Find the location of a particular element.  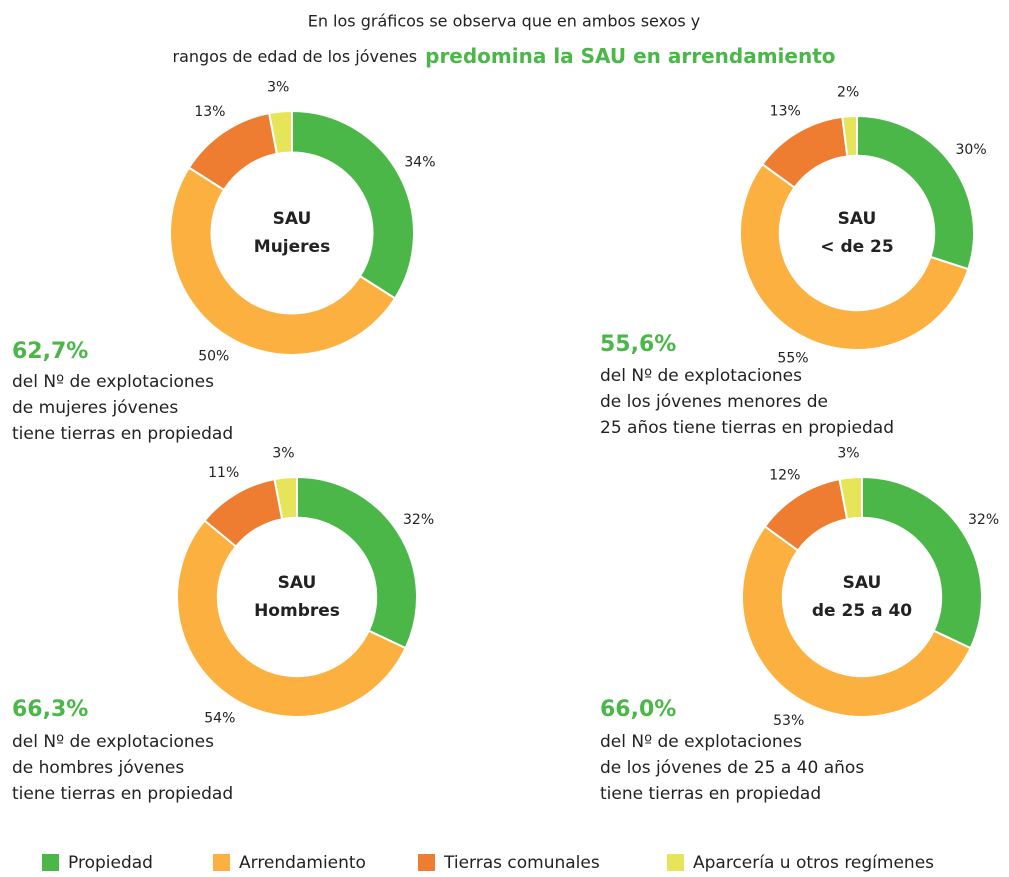

stat-description: de hombres jóvenes is located at coordinates (98, 768).